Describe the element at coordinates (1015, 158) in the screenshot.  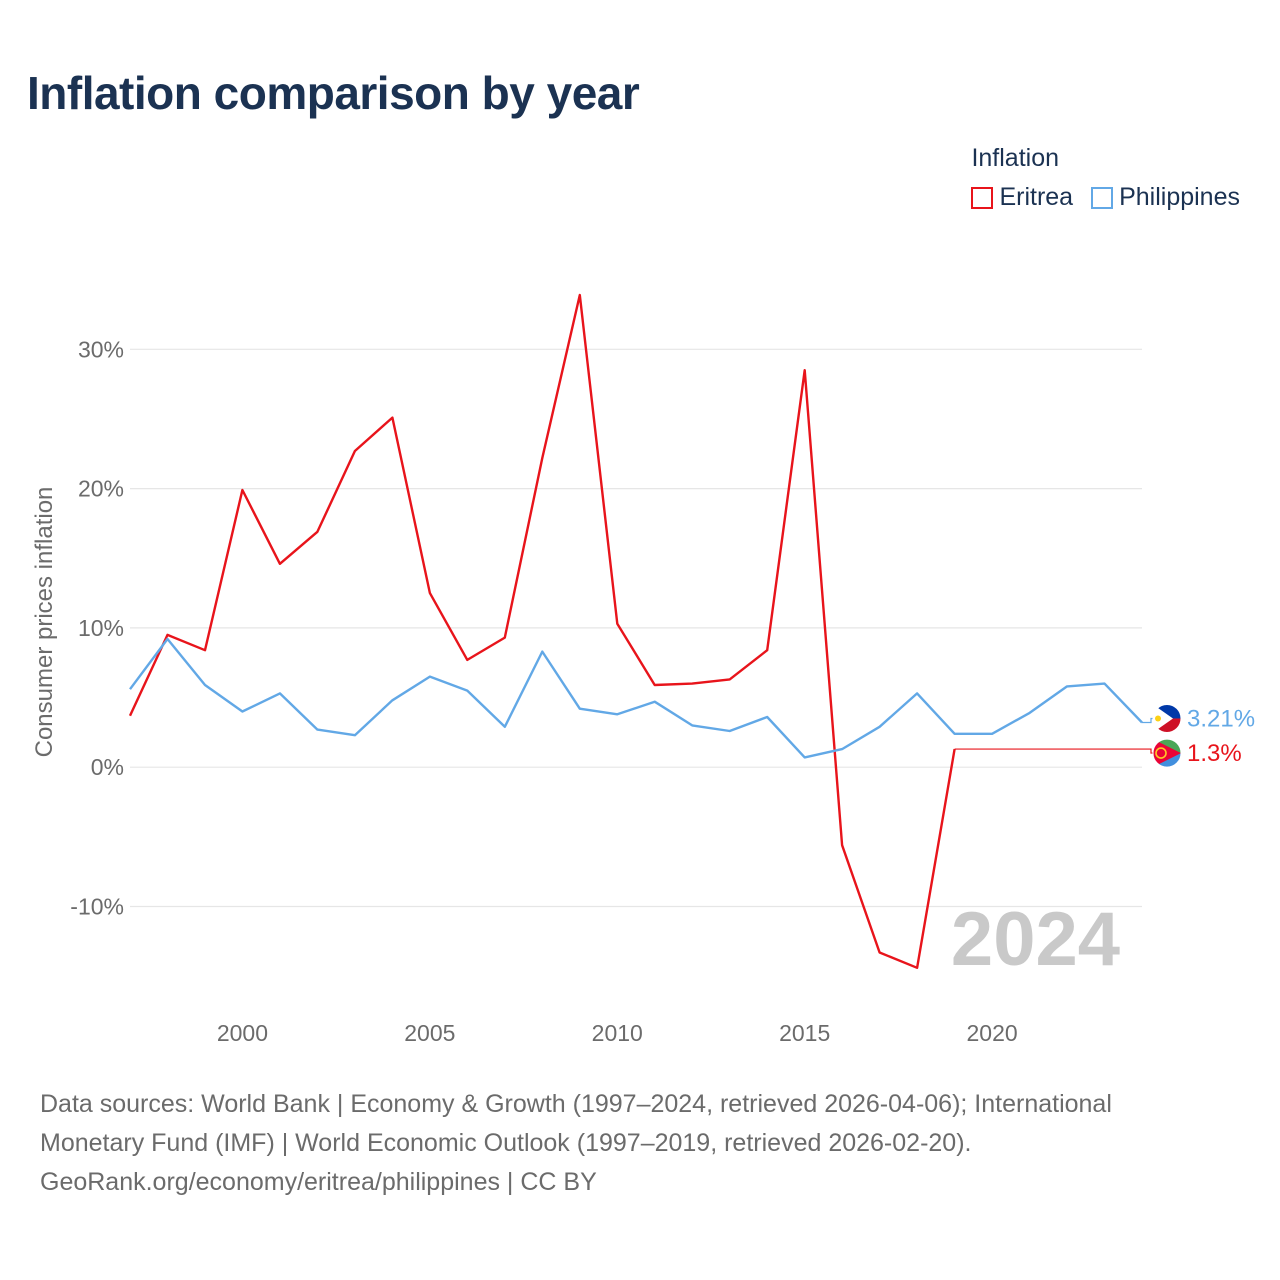
I see `legend-title: Inflation` at that location.